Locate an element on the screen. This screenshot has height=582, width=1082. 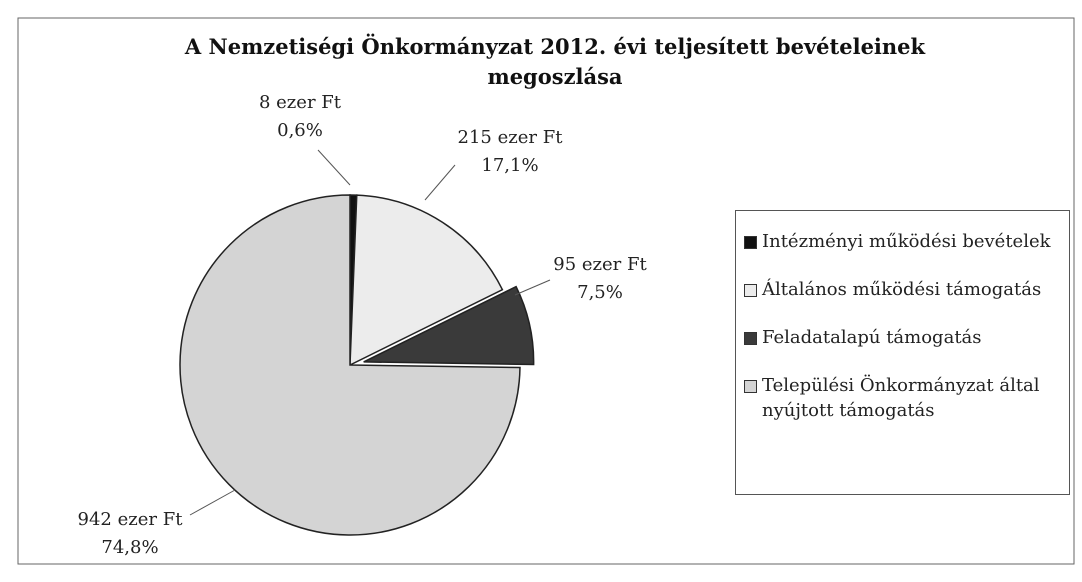
legend-entry: Feladatalapú támogatás is located at coordinates (904, 337).